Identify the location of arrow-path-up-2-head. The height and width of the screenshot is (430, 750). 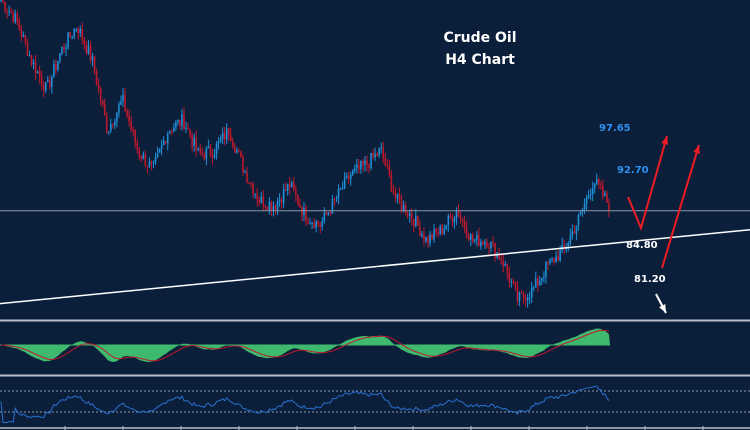
(696, 149).